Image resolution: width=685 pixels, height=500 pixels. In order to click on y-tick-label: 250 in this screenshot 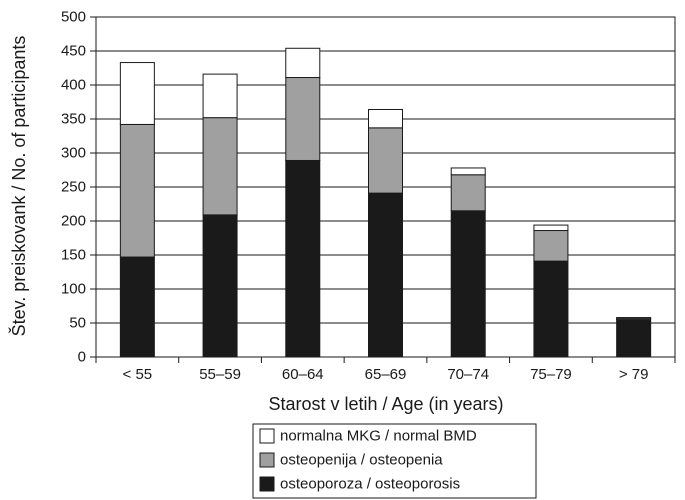, I will do `click(73, 187)`.